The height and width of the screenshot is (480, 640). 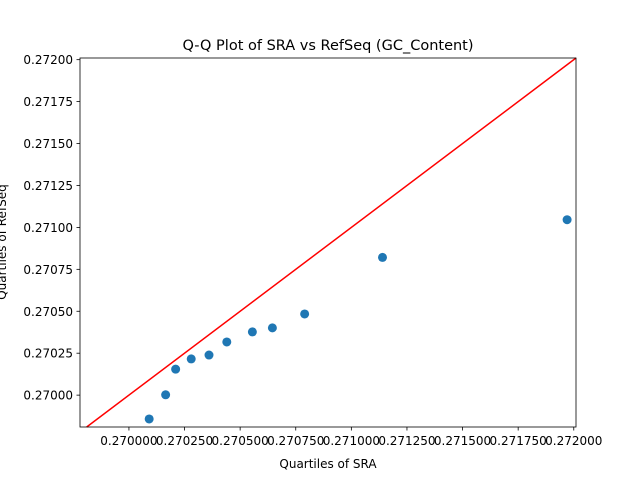 I want to click on x-tick-label: 0.271500, so click(x=462, y=441).